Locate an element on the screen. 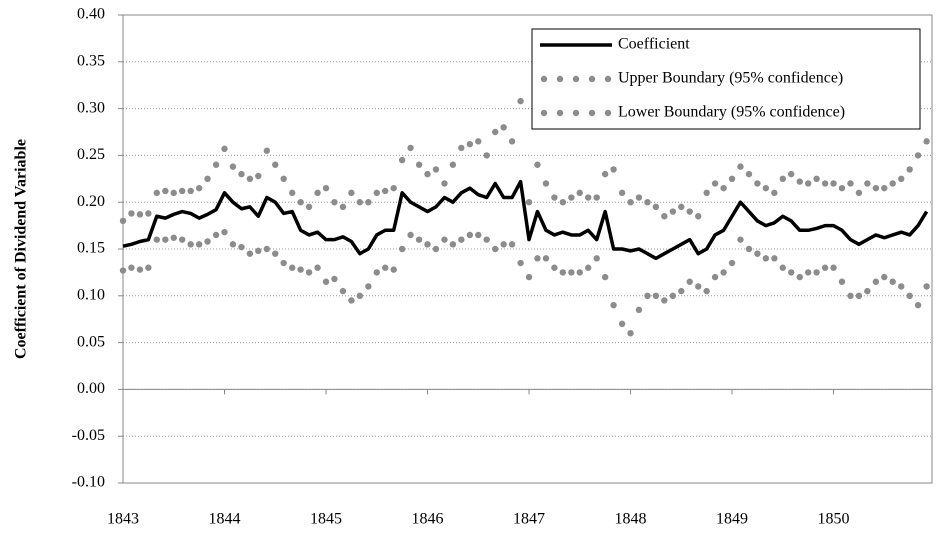  y-tick-label: 0.30 is located at coordinates (91, 107).